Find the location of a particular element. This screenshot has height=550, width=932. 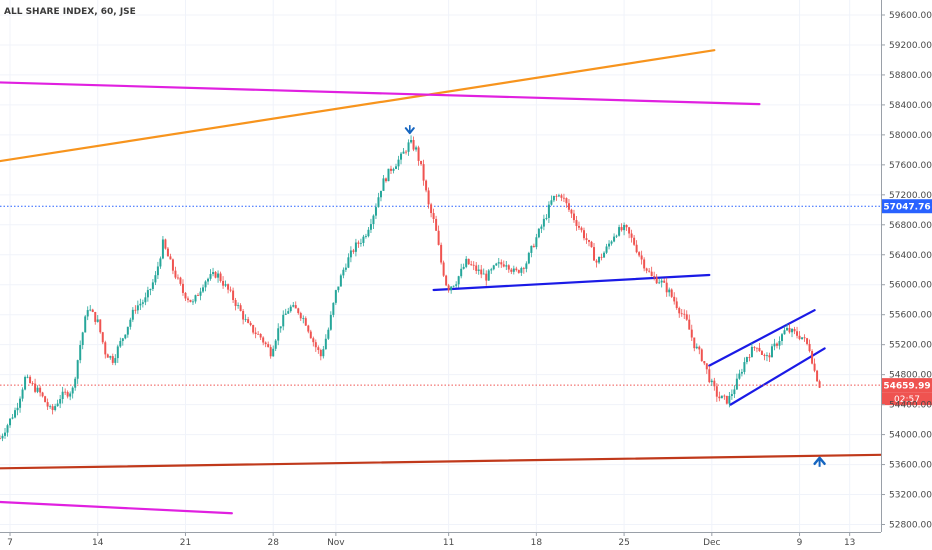

x-axis: 7 14 21 28 Nov 11 18 25 Dec 9 13 is located at coordinates (440, 540).